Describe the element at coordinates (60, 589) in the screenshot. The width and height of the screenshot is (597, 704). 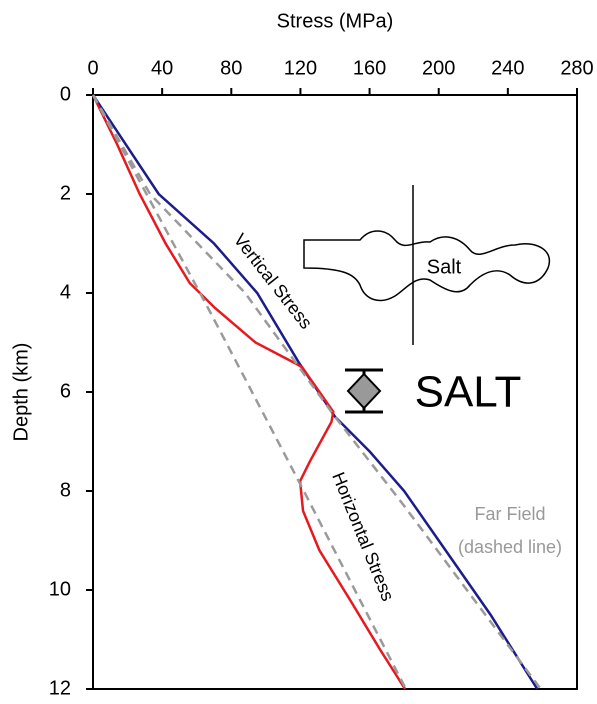
I see `y-tick-label: 10` at that location.